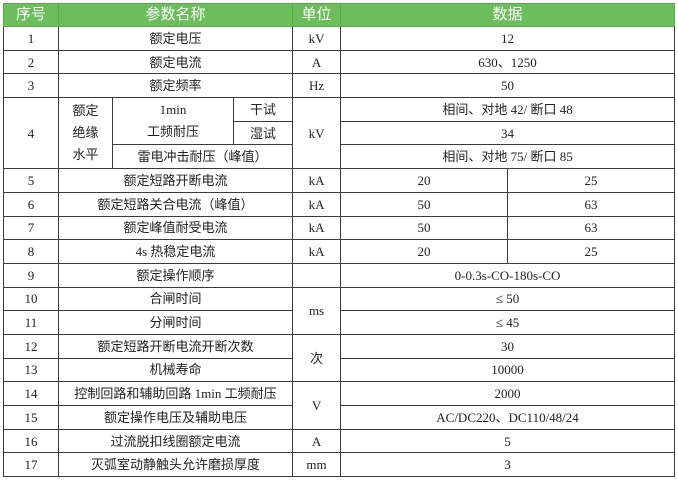  What do you see at coordinates (175, 251) in the screenshot?
I see `row-param: 4s 热稳定电流` at bounding box center [175, 251].